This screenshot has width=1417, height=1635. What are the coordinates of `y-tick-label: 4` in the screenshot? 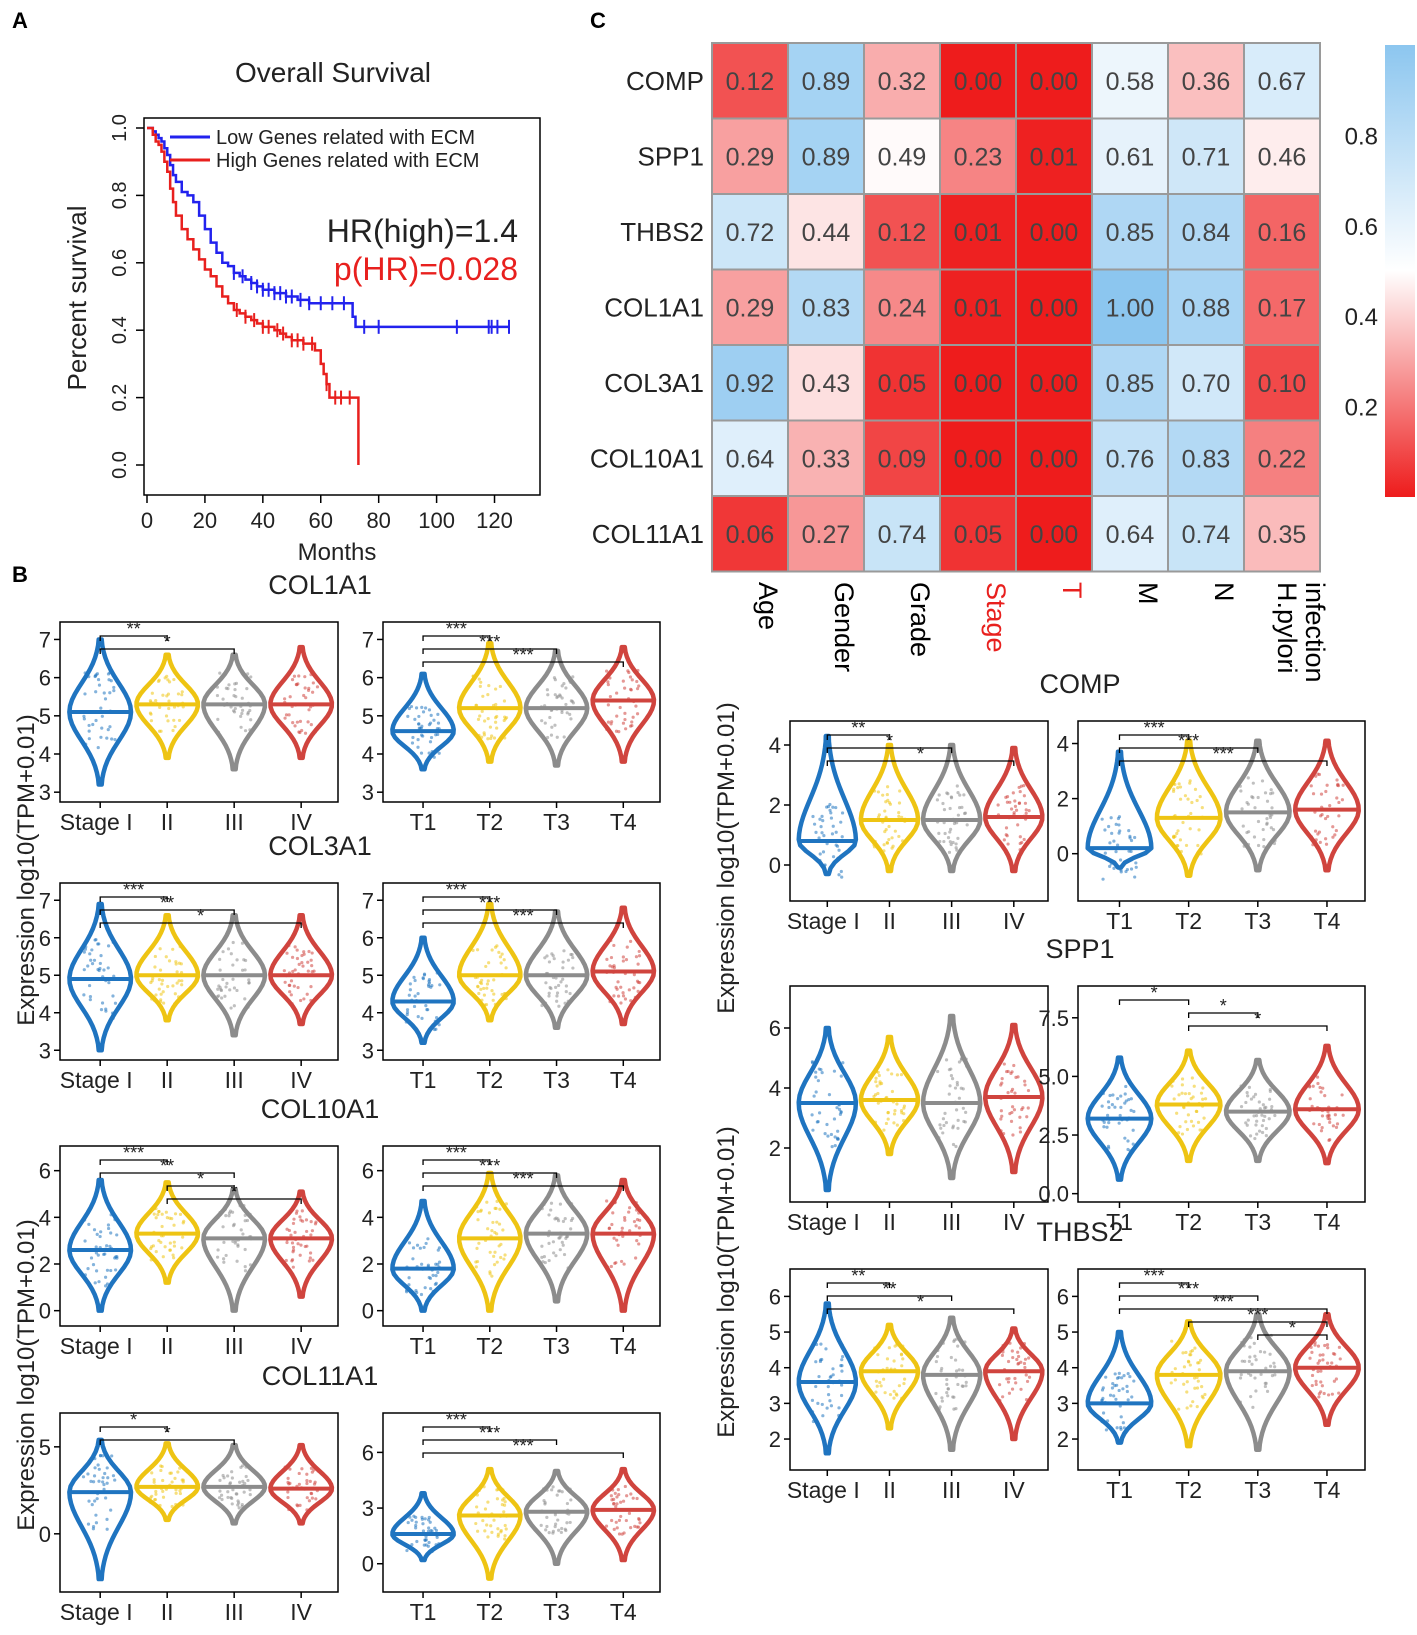 It's located at (775, 745).